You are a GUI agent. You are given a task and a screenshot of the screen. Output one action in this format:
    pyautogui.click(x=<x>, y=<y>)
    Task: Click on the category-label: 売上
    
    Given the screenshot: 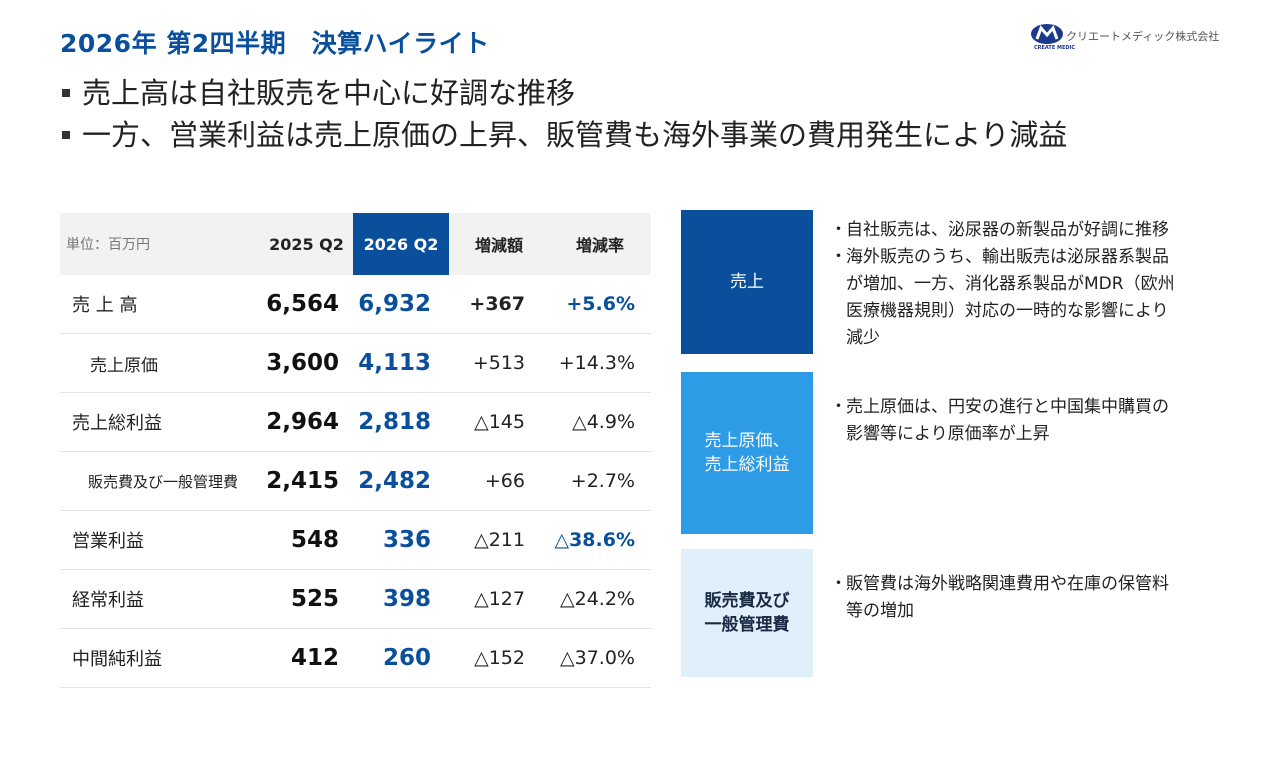 What is the action you would take?
    pyautogui.click(x=747, y=282)
    